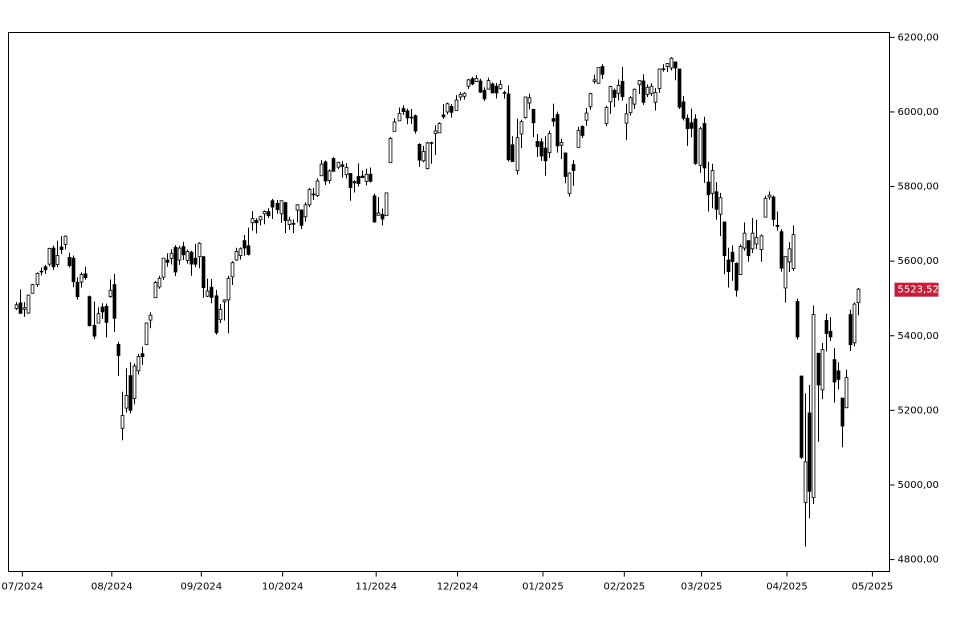 This screenshot has height=621, width=967. Describe the element at coordinates (918, 187) in the screenshot. I see `y-tick-label: 5800,00` at that location.